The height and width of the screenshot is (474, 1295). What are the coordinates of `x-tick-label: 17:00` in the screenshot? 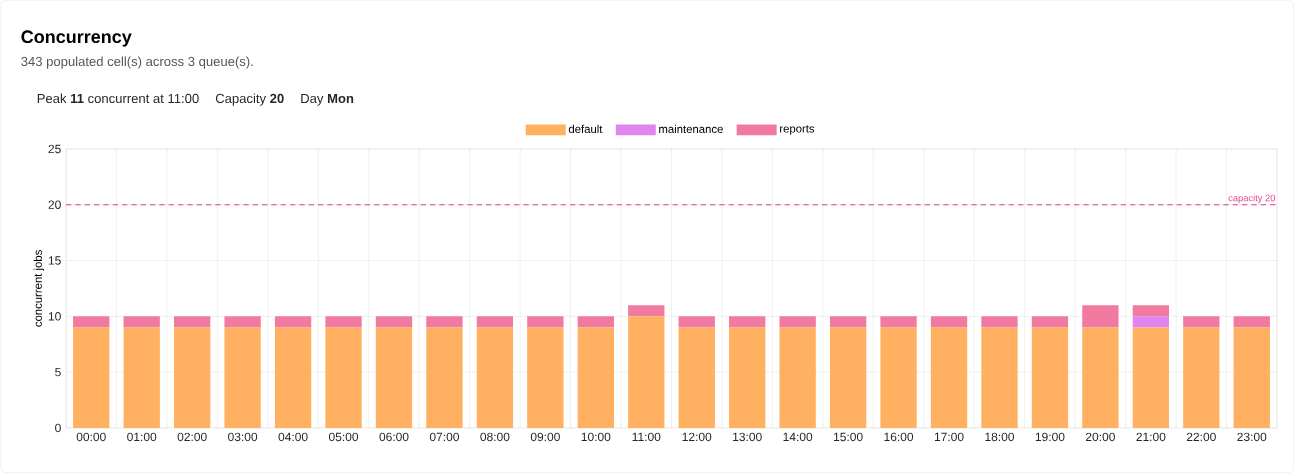 It's located at (949, 437).